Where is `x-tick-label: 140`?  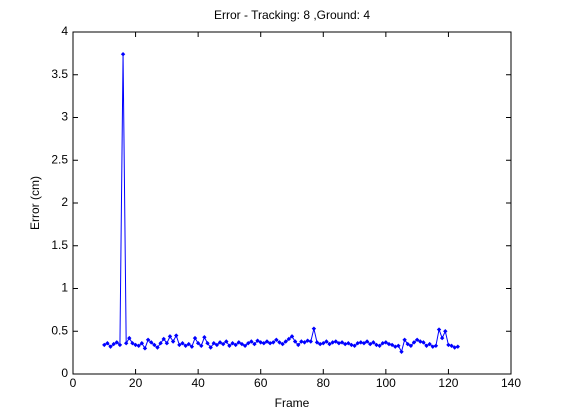 x-tick-label: 140 is located at coordinates (511, 383).